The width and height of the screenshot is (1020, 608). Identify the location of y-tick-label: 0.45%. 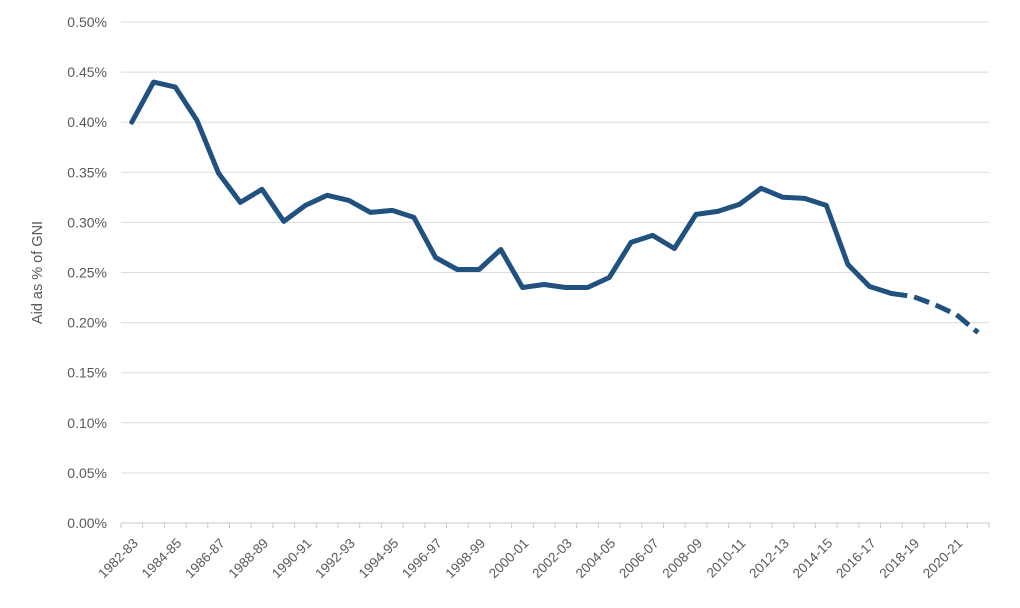
(87, 72).